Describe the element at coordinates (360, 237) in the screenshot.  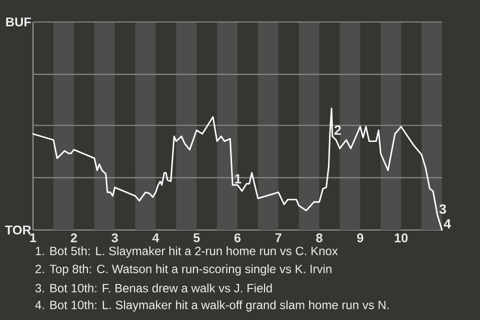
I see `x-tick-label: 9` at that location.